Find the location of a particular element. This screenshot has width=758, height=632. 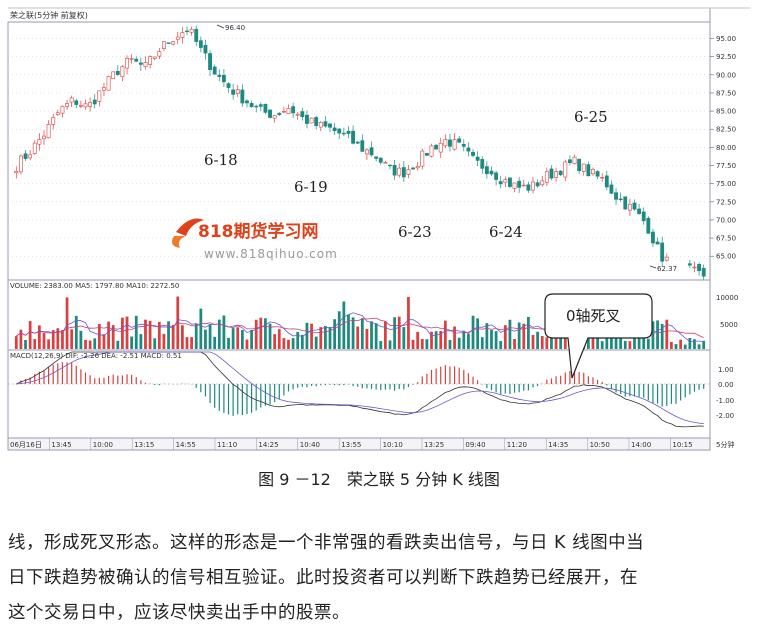

price-axis-label: 65.00 is located at coordinates (726, 257).